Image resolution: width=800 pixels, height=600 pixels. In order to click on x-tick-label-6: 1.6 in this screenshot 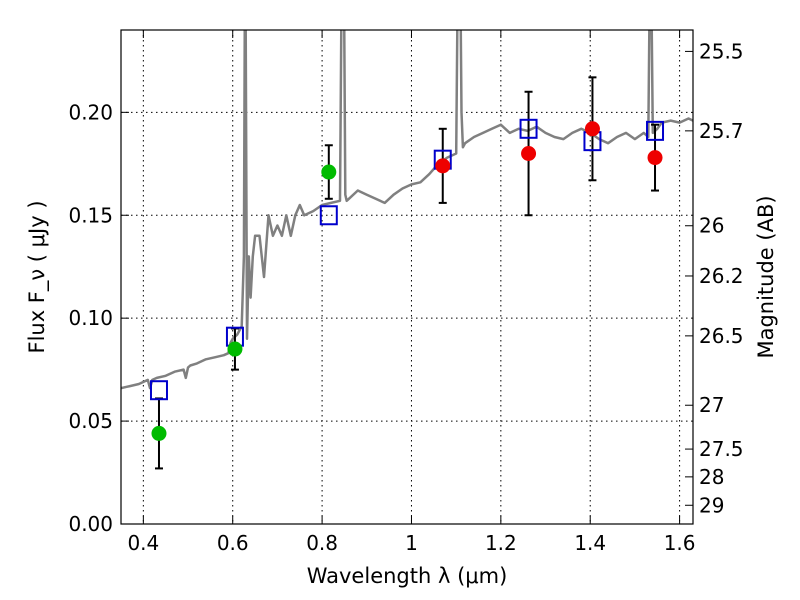, I will do `click(680, 543)`.